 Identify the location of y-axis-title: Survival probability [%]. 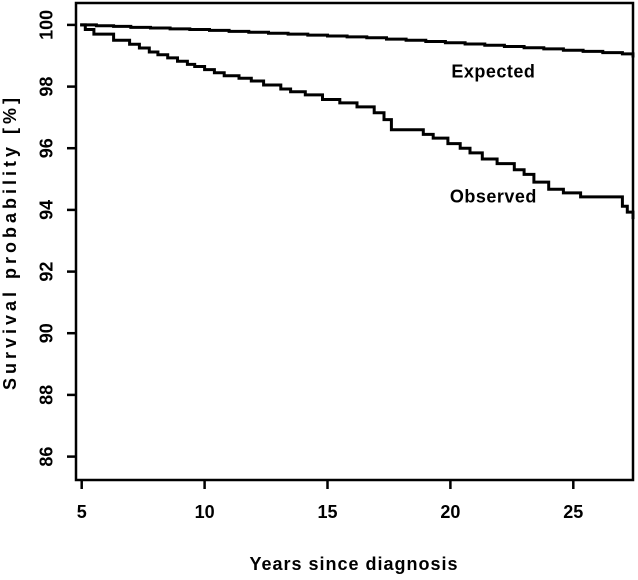
(10, 242).